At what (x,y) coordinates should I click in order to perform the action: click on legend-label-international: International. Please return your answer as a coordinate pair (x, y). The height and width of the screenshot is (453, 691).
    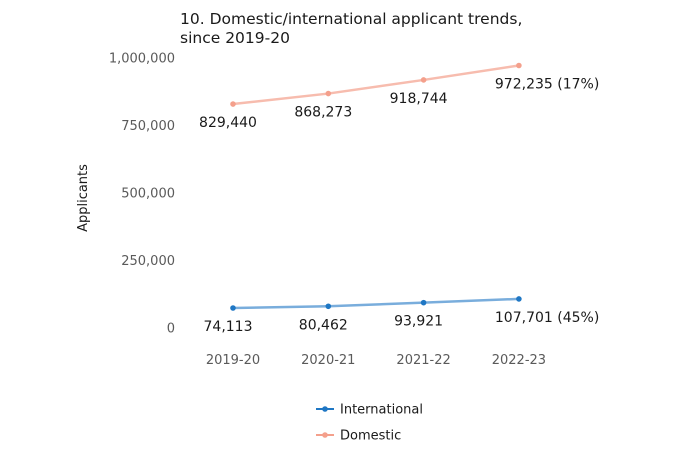
    Looking at the image, I should click on (381, 410).